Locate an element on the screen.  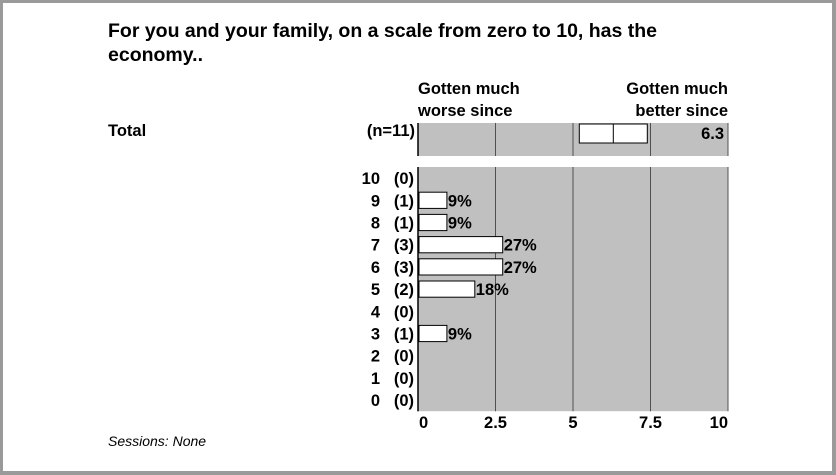
x-tick-label: 7.5 is located at coordinates (650, 423).